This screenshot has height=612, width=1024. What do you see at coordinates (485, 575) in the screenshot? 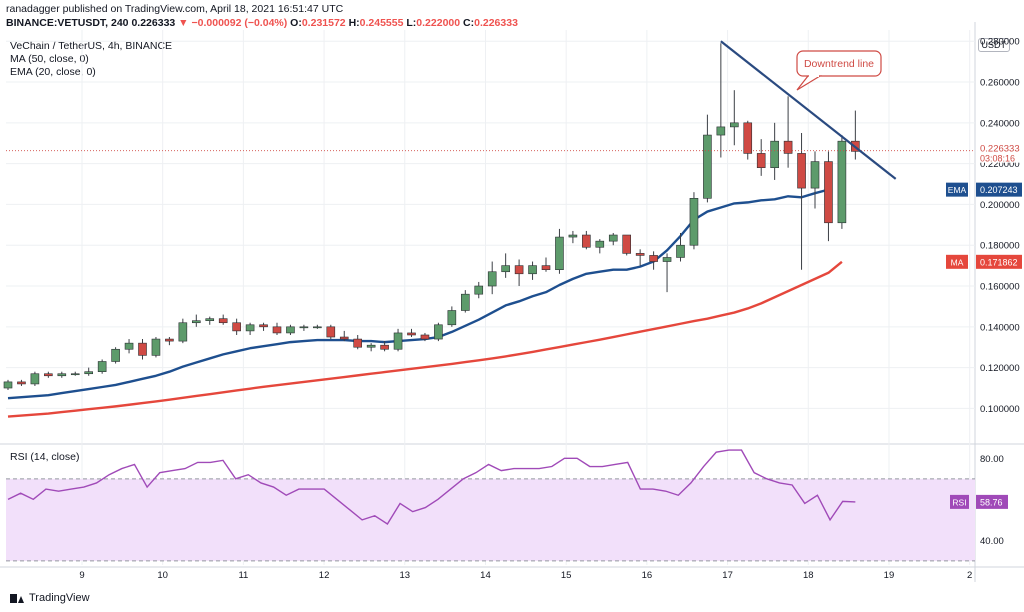
I see `time-tick-label: 14` at bounding box center [485, 575].